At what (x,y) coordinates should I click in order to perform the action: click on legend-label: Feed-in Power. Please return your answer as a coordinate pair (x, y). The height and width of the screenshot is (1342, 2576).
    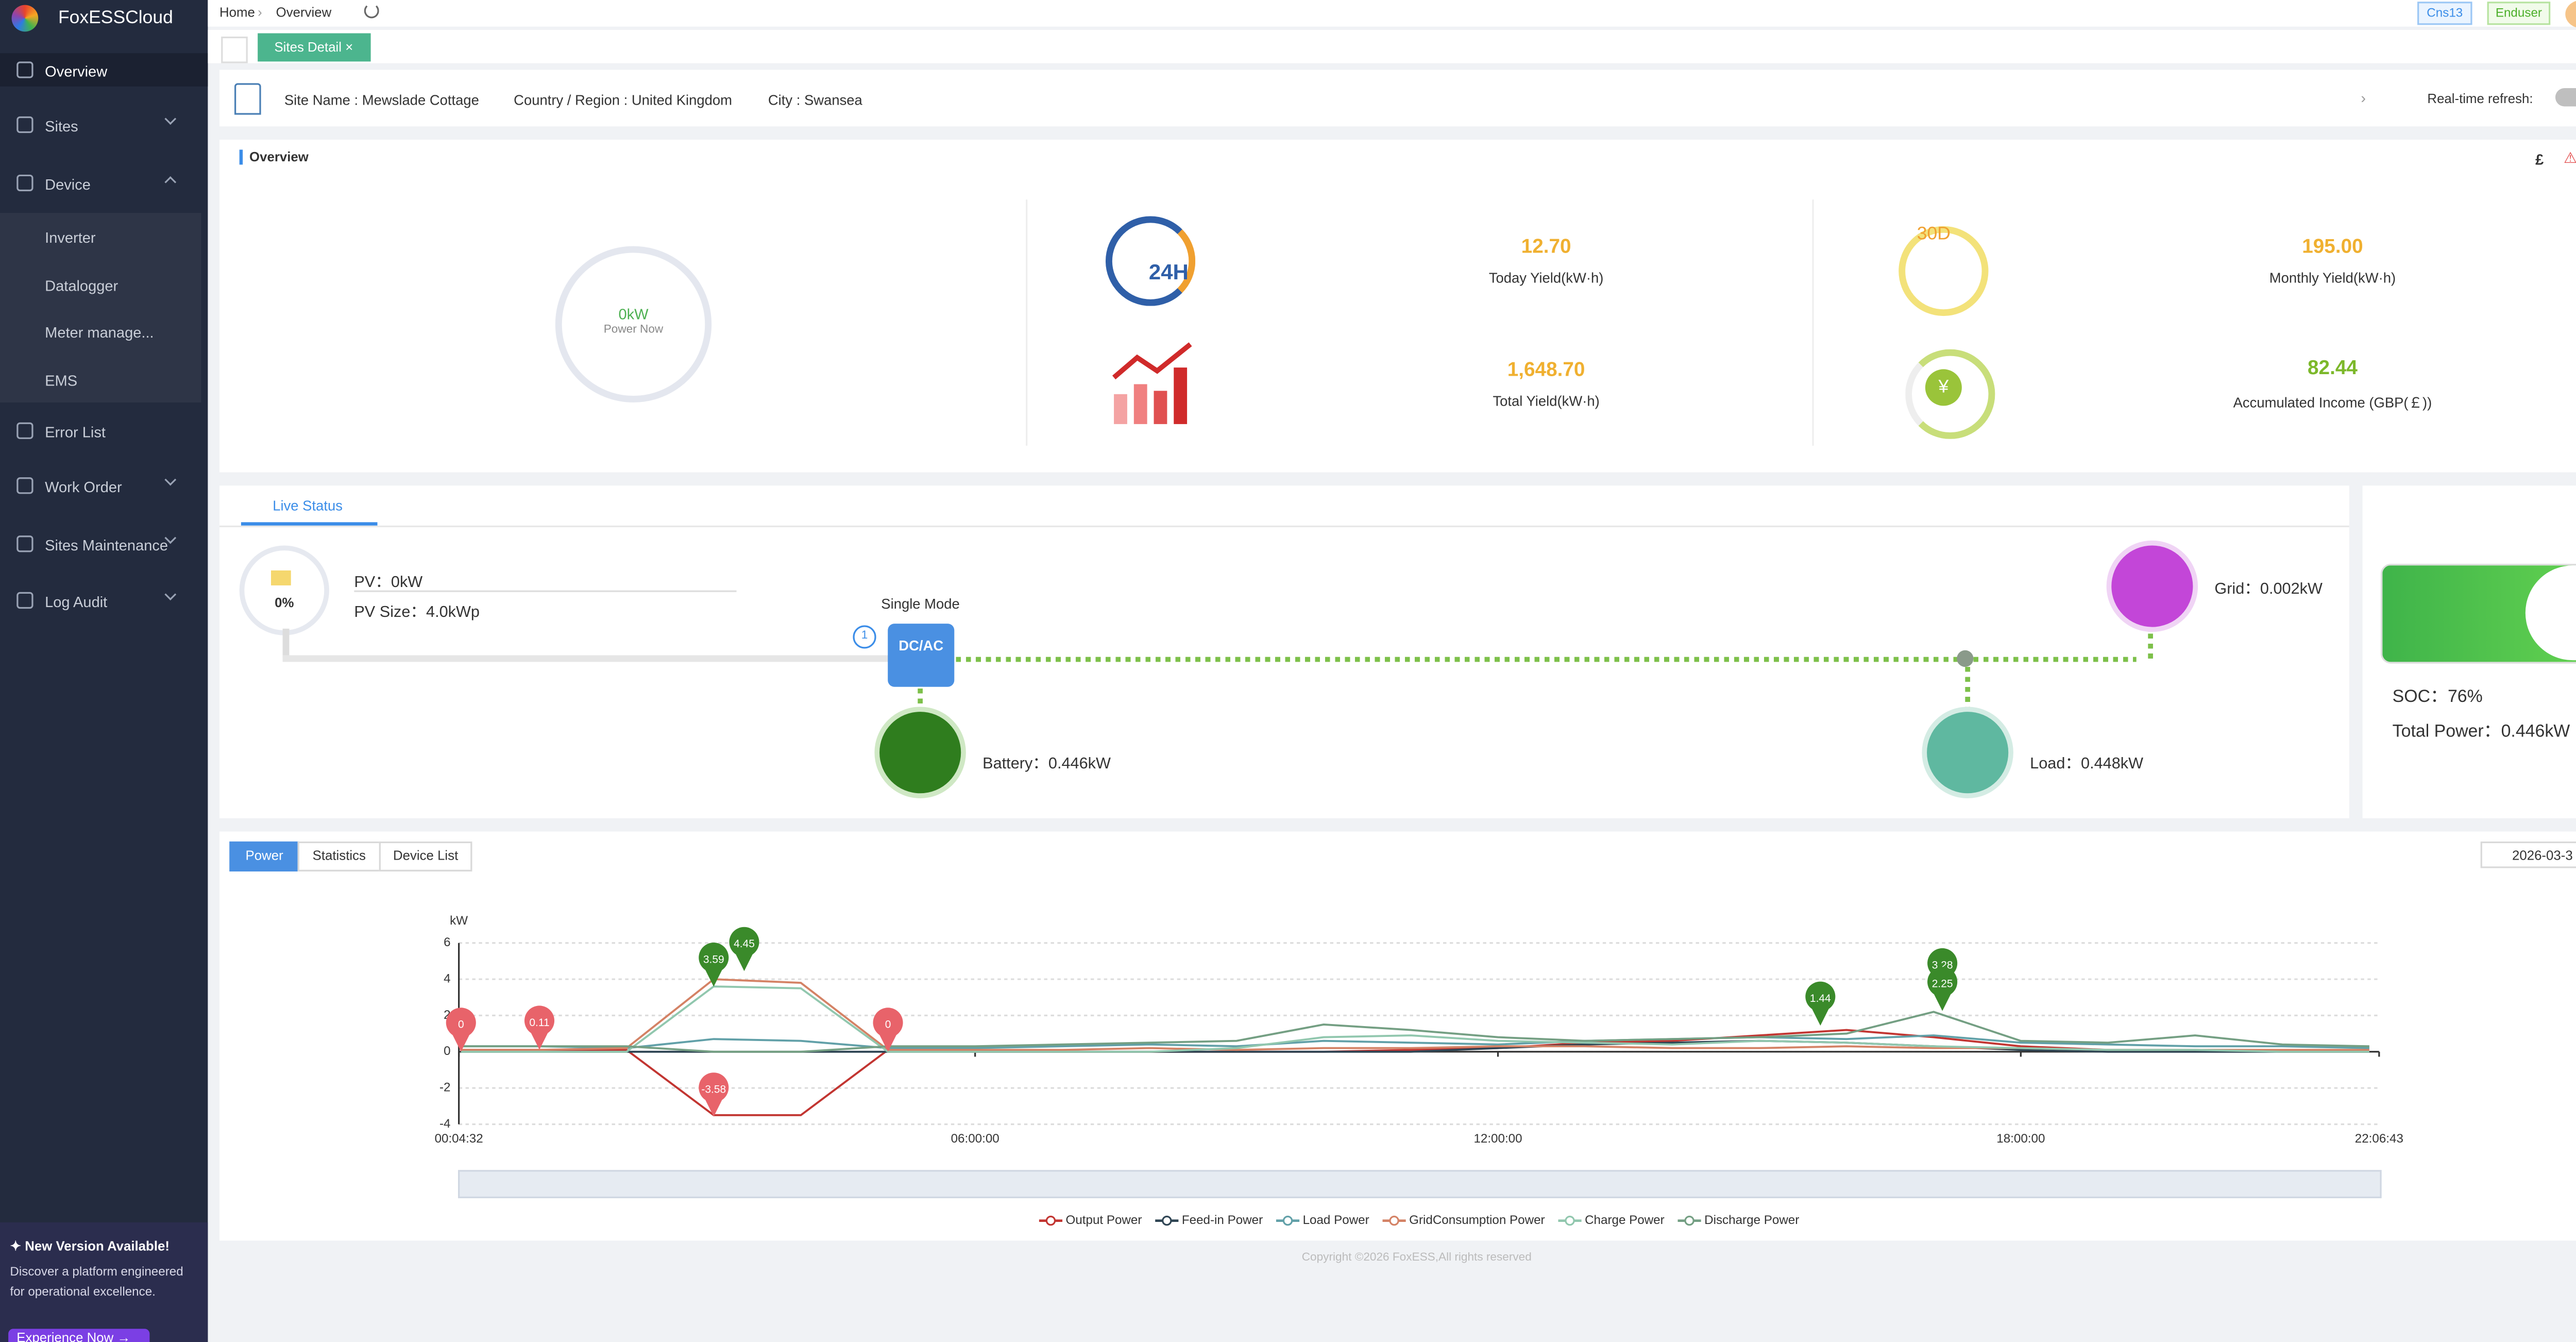
    Looking at the image, I should click on (1223, 1220).